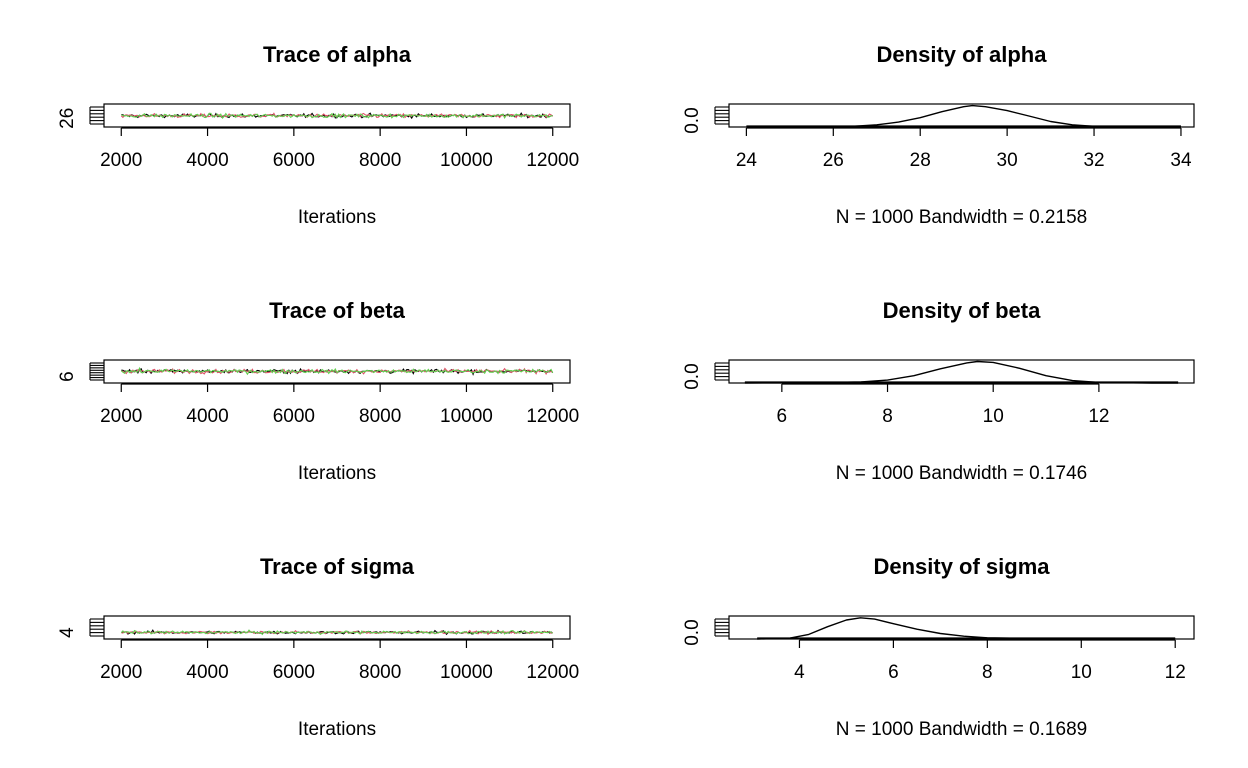 The image size is (1248, 768). Describe the element at coordinates (1007, 160) in the screenshot. I see `x-tick-label: 30` at that location.